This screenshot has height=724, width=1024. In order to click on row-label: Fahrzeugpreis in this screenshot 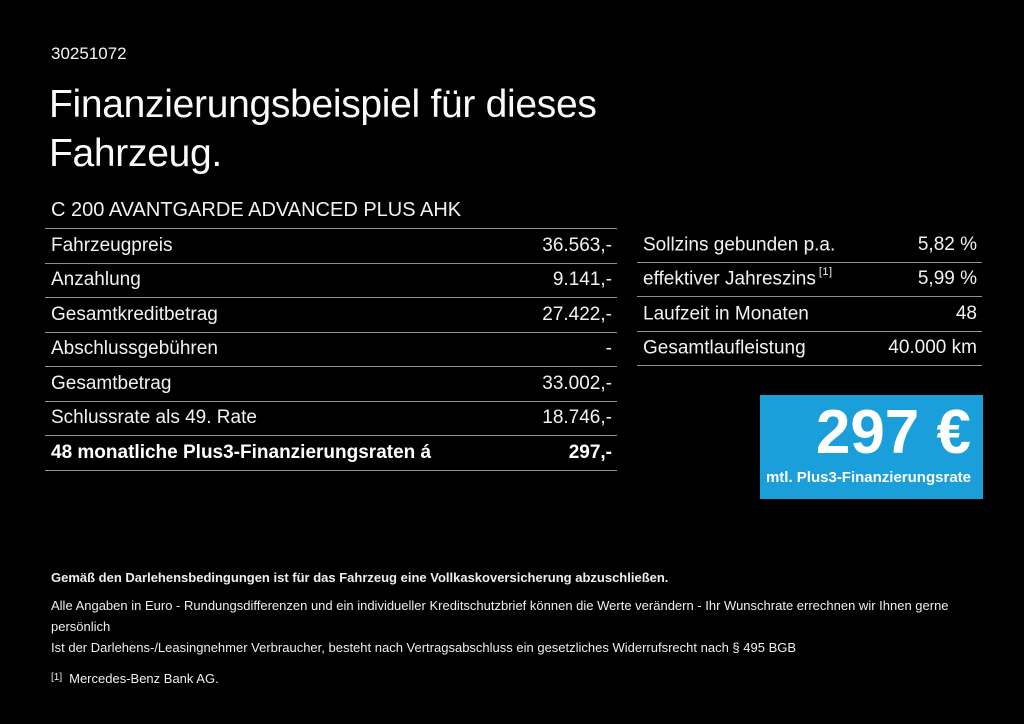, I will do `click(112, 245)`.